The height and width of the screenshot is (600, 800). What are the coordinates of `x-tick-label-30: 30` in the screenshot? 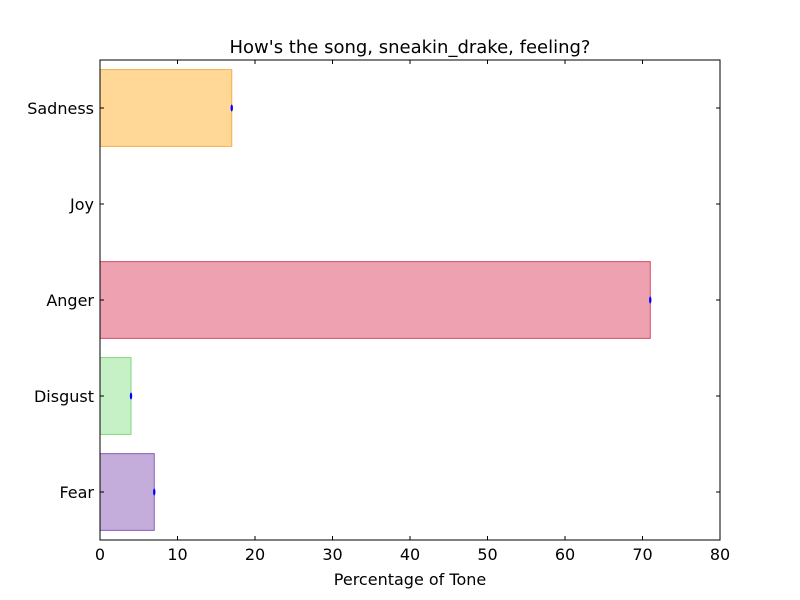 It's located at (332, 554).